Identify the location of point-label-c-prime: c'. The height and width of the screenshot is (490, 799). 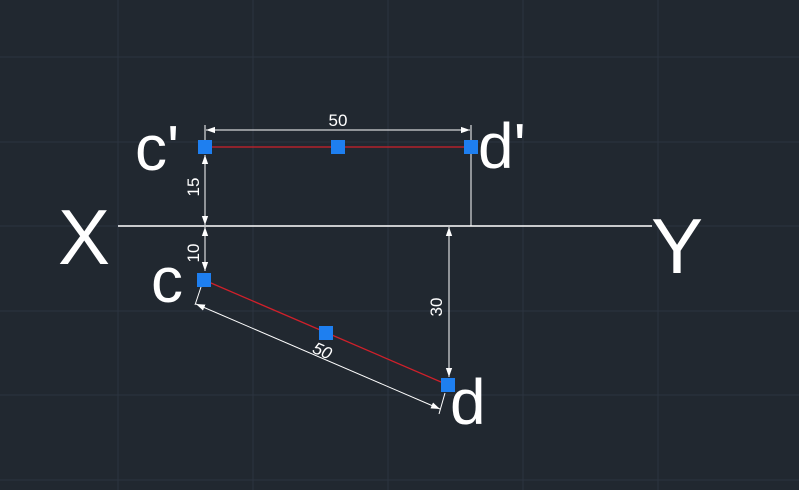
(157, 148).